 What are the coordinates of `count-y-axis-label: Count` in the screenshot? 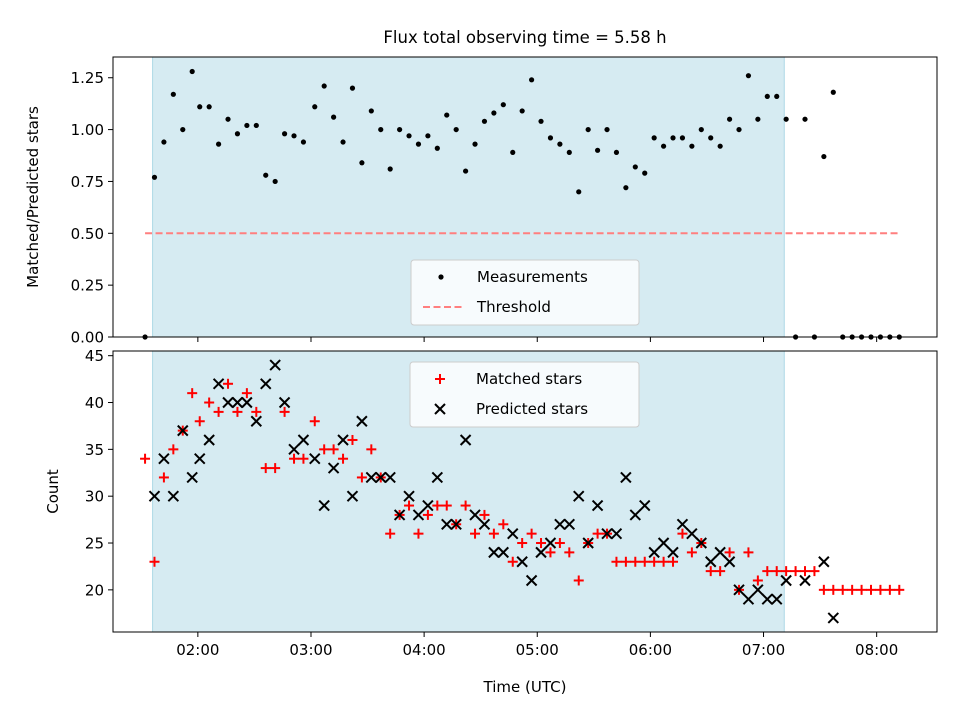 It's located at (53, 491).